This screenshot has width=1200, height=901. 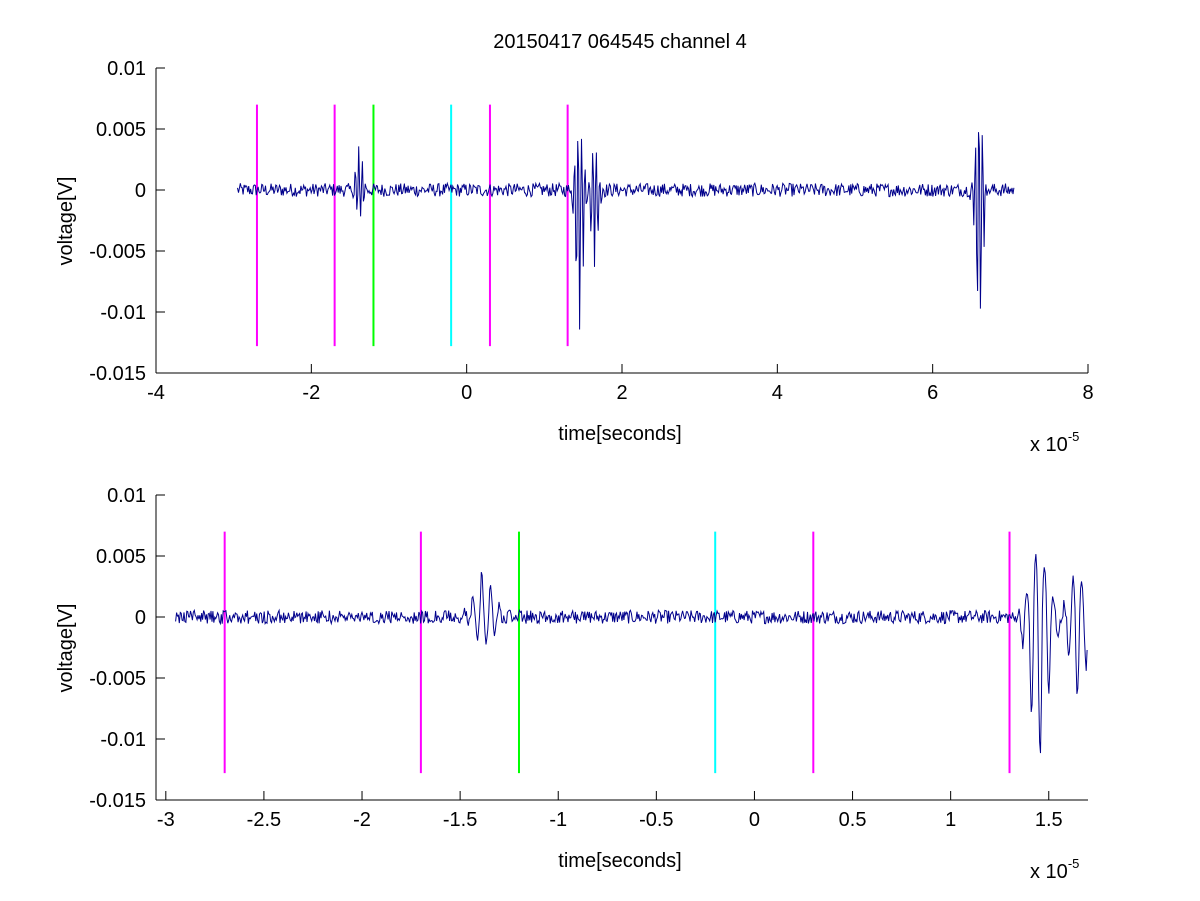 What do you see at coordinates (853, 820) in the screenshot?
I see `bottom-x-tick-label: 0.5` at bounding box center [853, 820].